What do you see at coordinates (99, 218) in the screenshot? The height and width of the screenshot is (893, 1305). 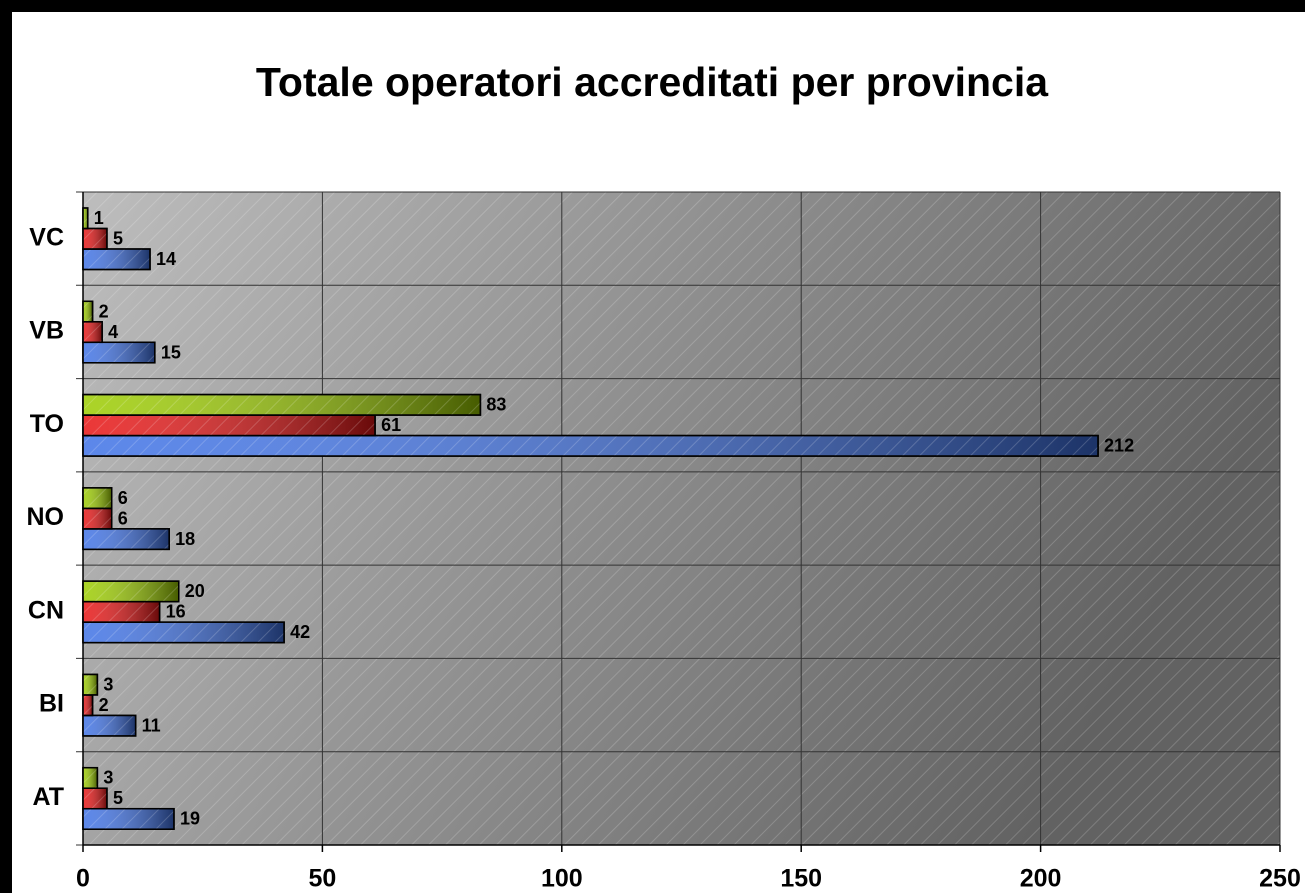 I see `data-label: 1` at bounding box center [99, 218].